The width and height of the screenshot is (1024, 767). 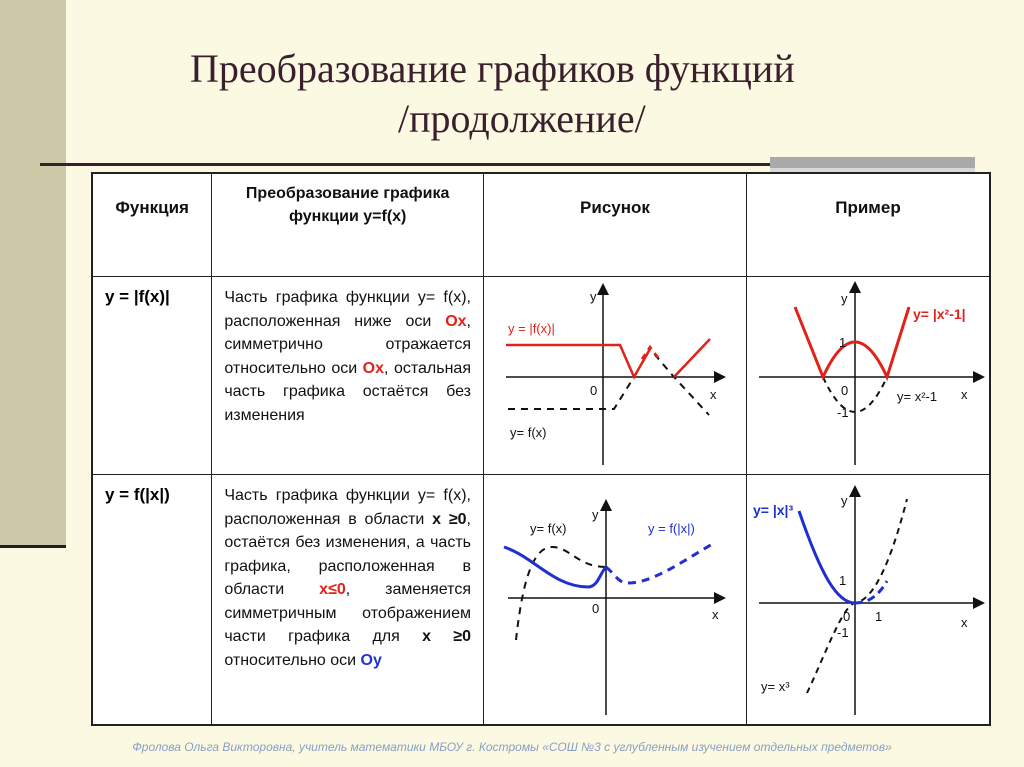 I want to click on original-cubic, so click(x=857, y=596).